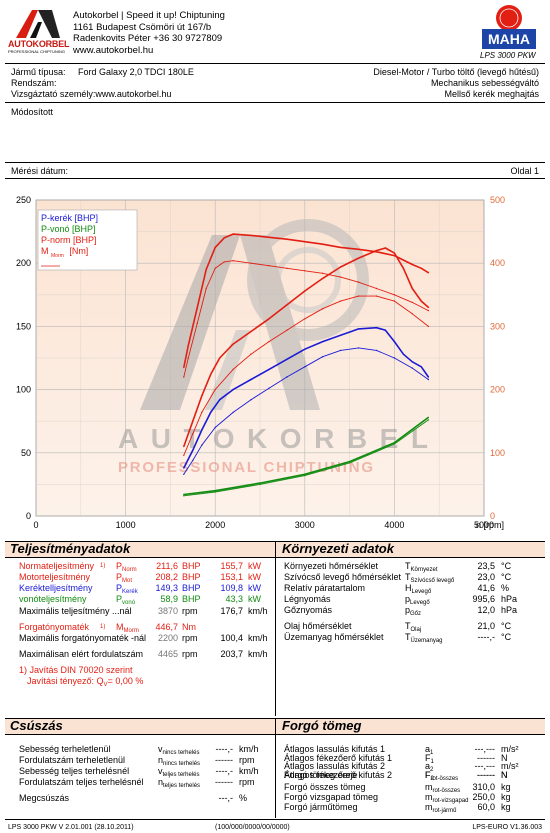 The height and width of the screenshot is (833, 550). What do you see at coordinates (191, 577) in the screenshot?
I see `perf-unit-bhp: BHP` at bounding box center [191, 577].